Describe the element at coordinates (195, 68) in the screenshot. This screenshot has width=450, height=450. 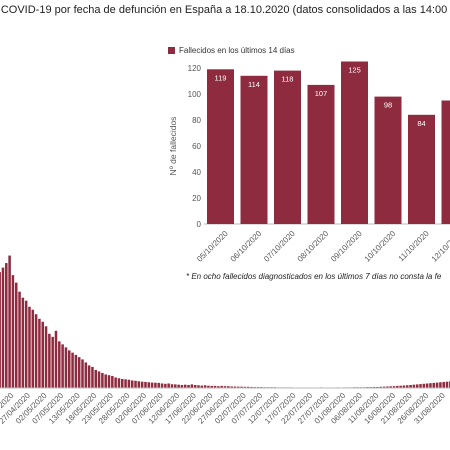
I see `inset-y-tick-label: 120` at that location.